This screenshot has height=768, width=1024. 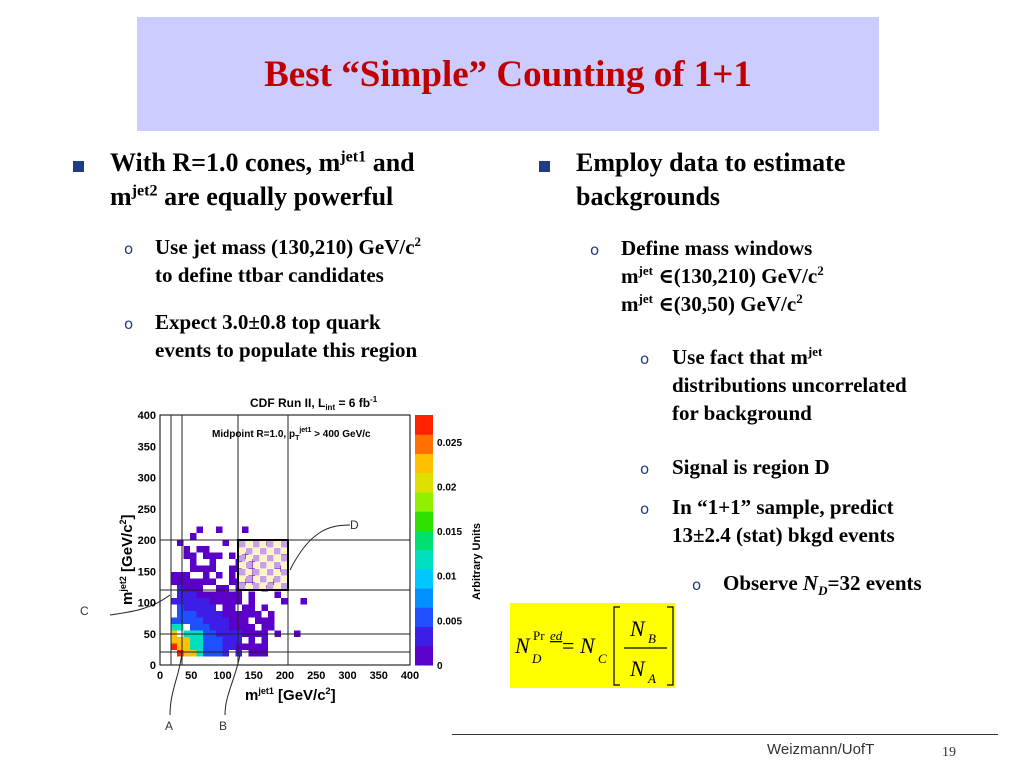 What do you see at coordinates (449, 443) in the screenshot?
I see `z-tick-label: 0.025` at bounding box center [449, 443].